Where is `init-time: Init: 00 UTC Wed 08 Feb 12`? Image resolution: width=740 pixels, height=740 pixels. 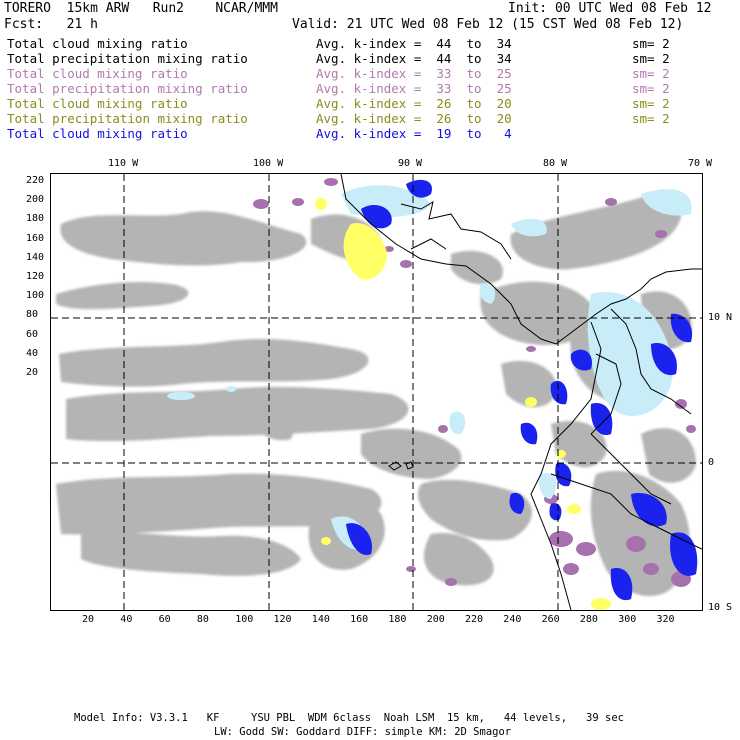 init-time: Init: 00 UTC Wed 08 Feb 12 is located at coordinates (610, 8).